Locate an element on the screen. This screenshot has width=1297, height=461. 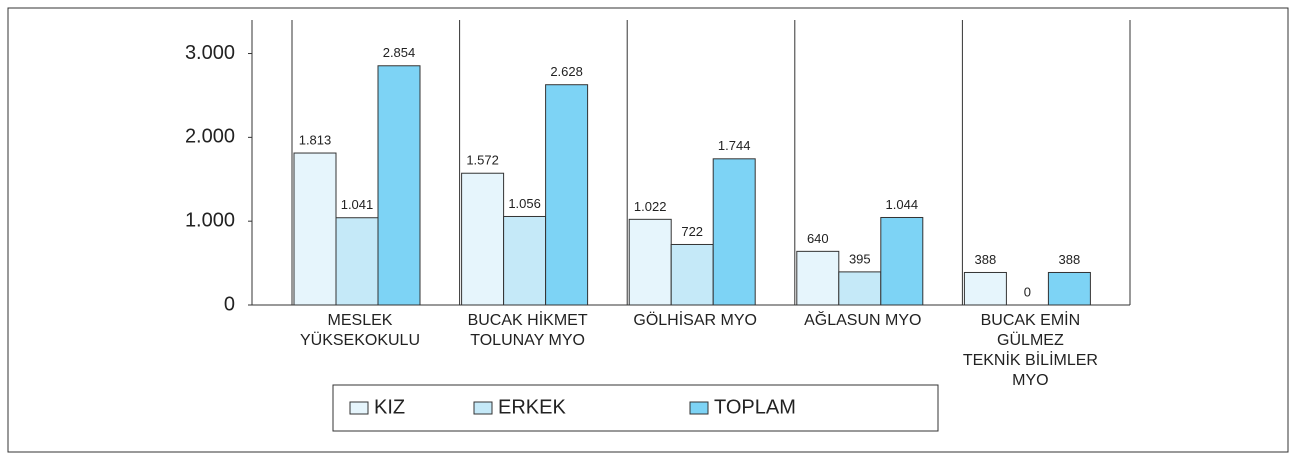
legend-label: KIZ is located at coordinates (389, 407).